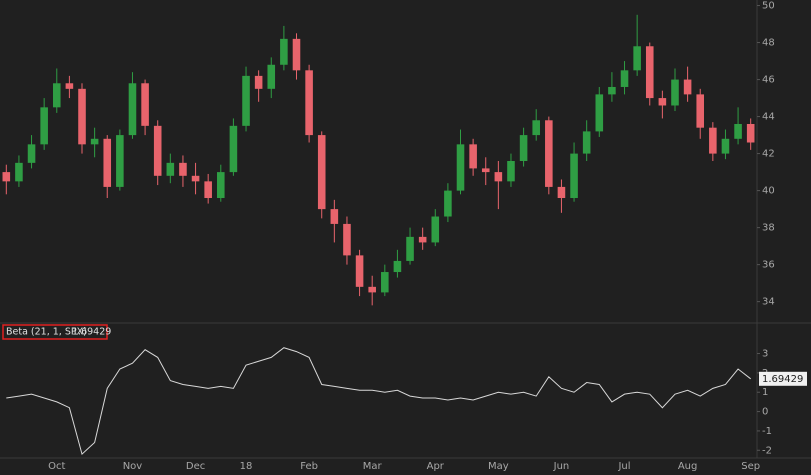 This screenshot has width=811, height=475. Describe the element at coordinates (768, 80) in the screenshot. I see `y-tick-label: 46` at that location.